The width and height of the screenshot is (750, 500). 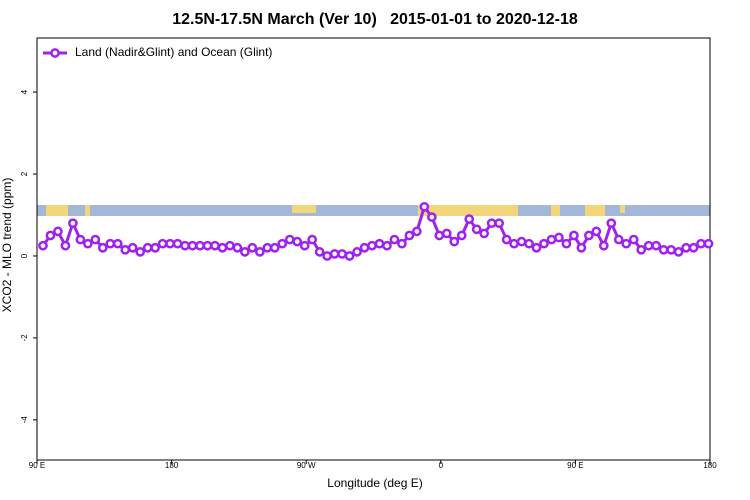 I want to click on y-tick-label: 2, so click(x=24, y=173).